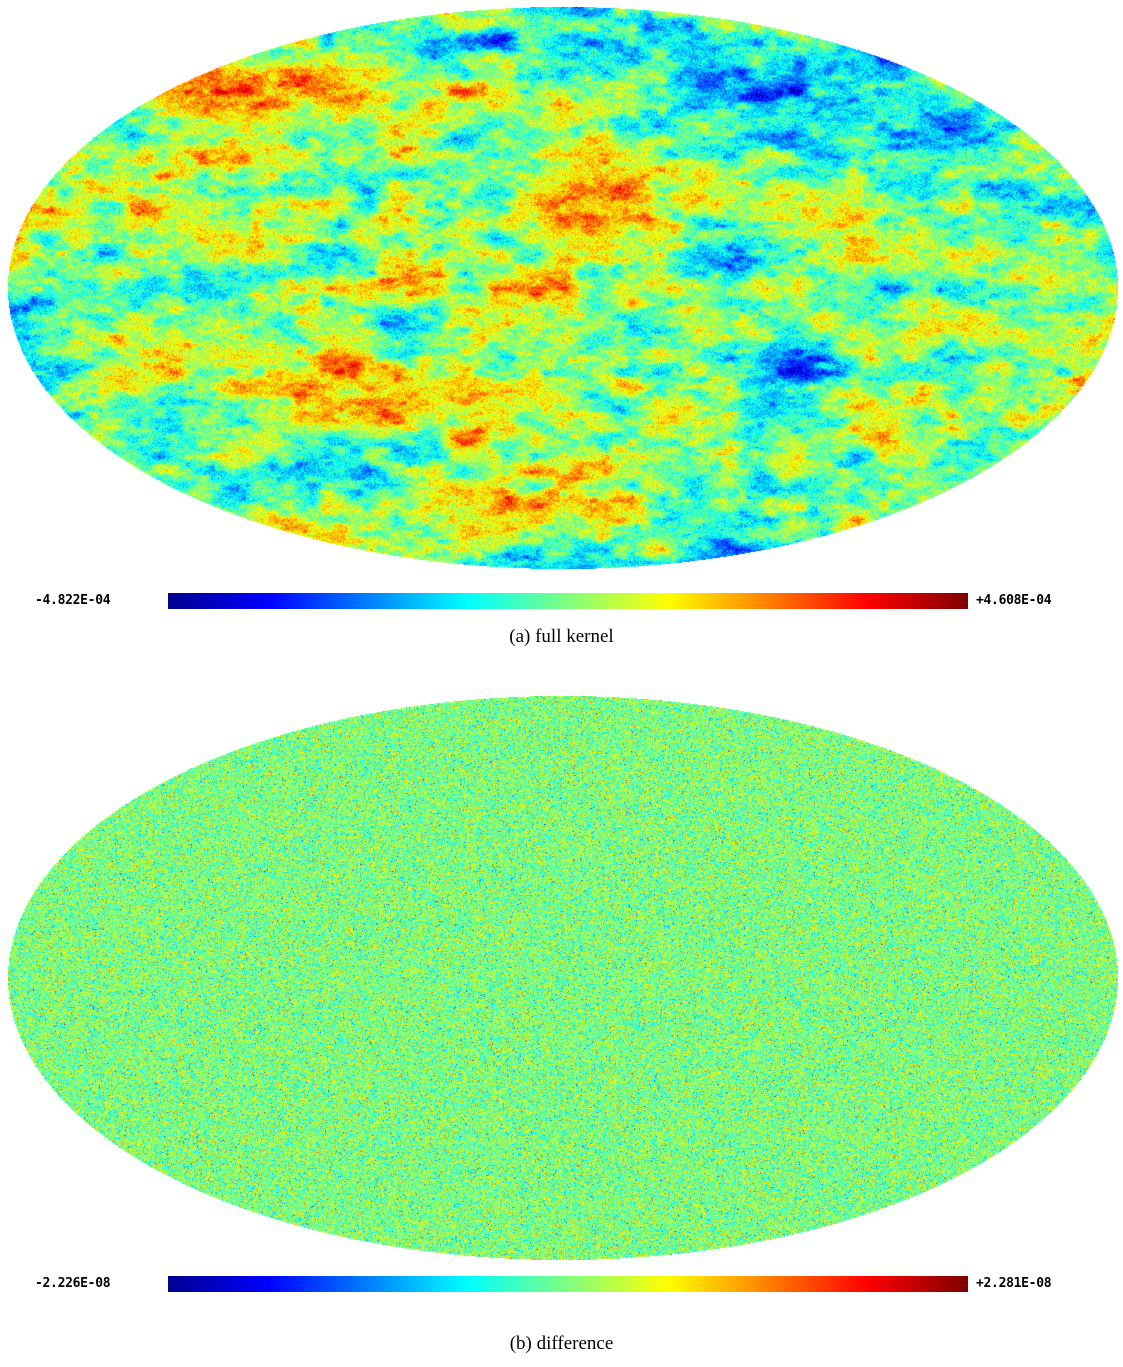 The width and height of the screenshot is (1123, 1367). I want to click on colorbar-difference: -2.226E-08 +2.281E-08, so click(561, 1285).